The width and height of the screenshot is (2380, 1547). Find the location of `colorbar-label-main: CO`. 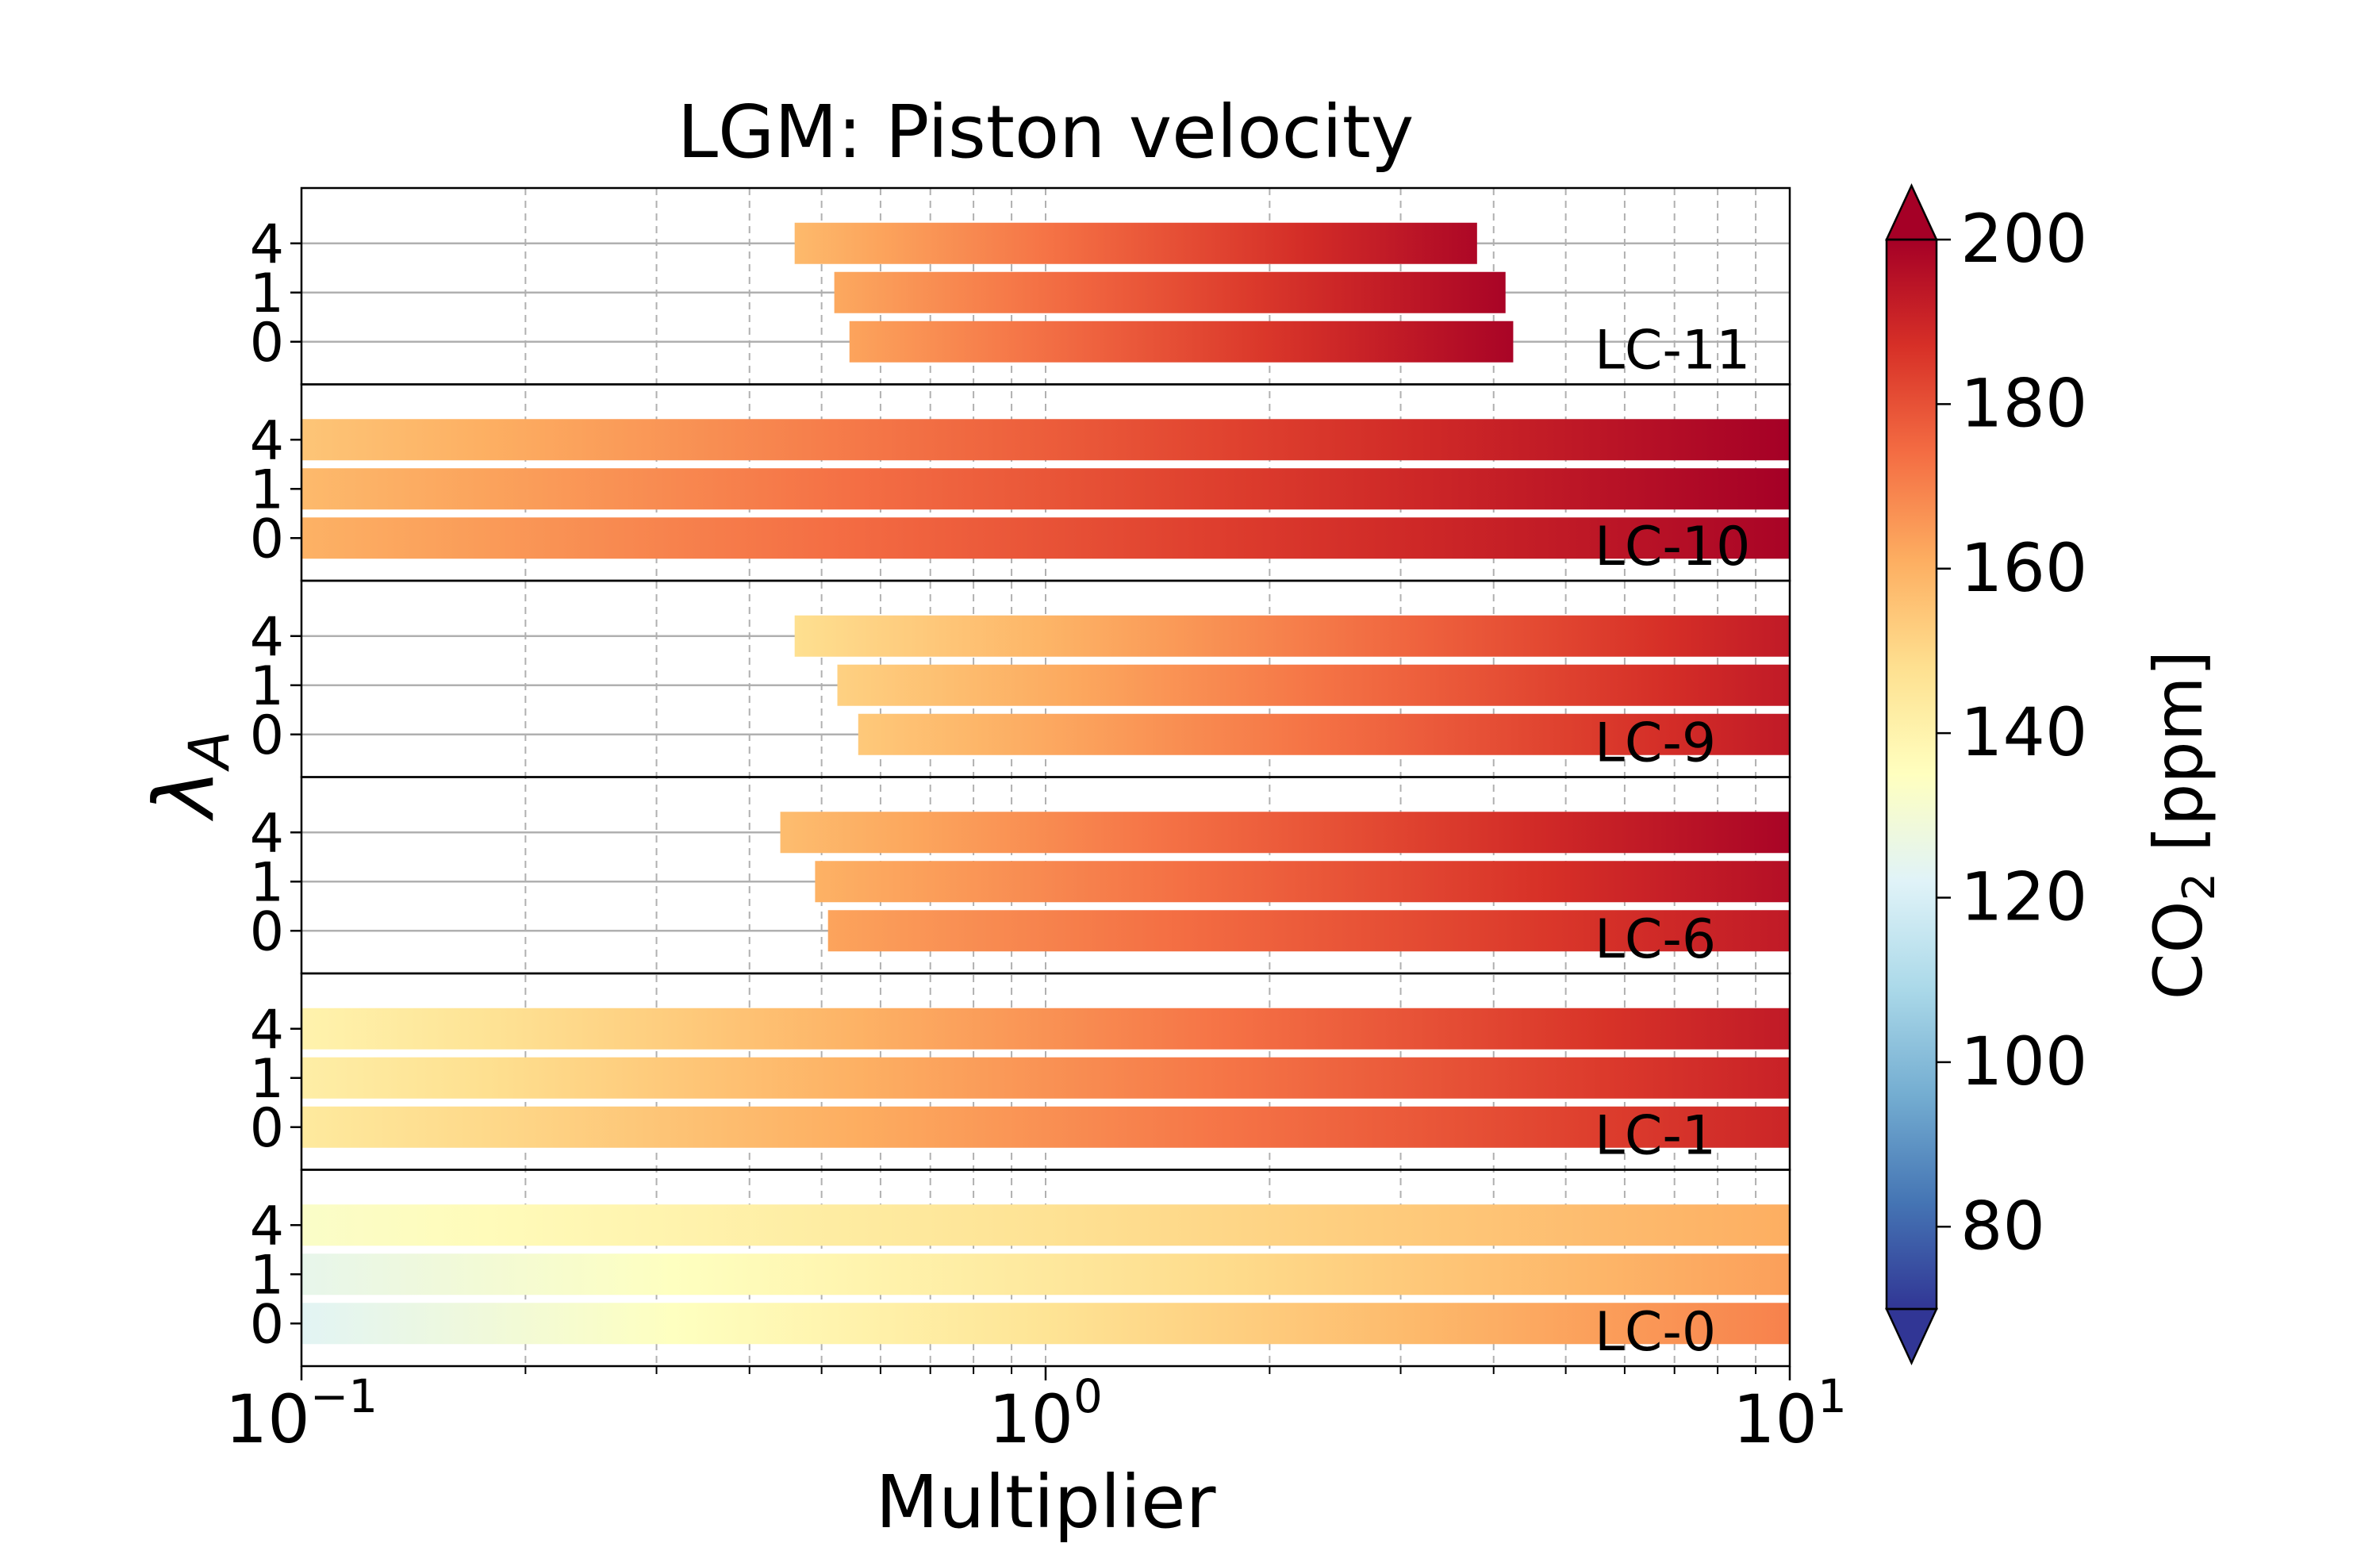

colorbar-label-main: CO is located at coordinates (2178, 950).